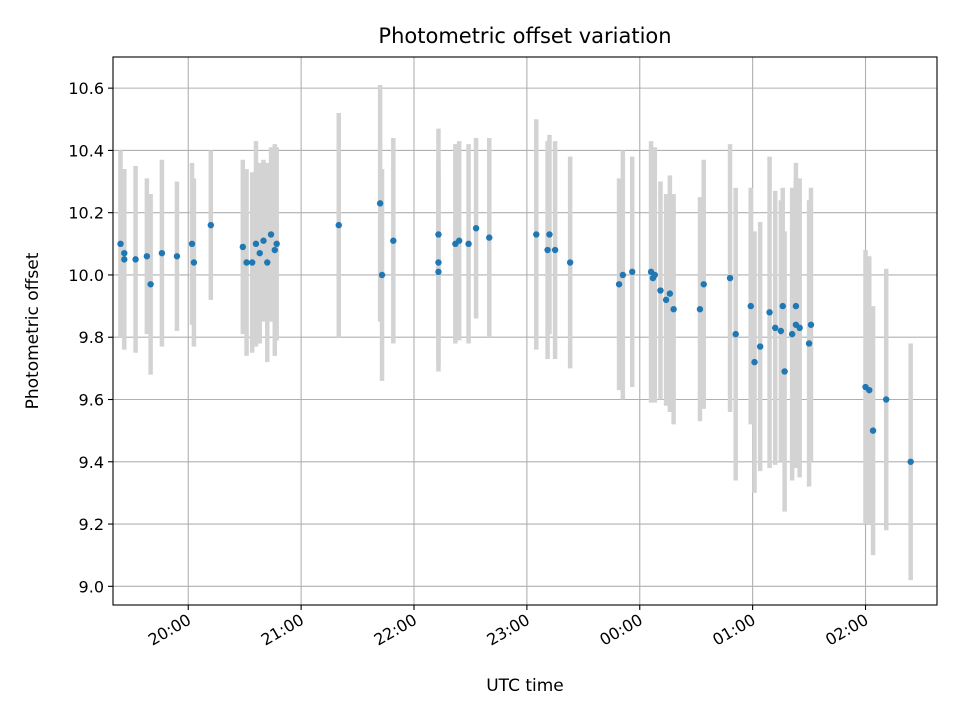 This screenshot has height=720, width=960. I want to click on x-tick-label: 02:00, so click(846, 630).